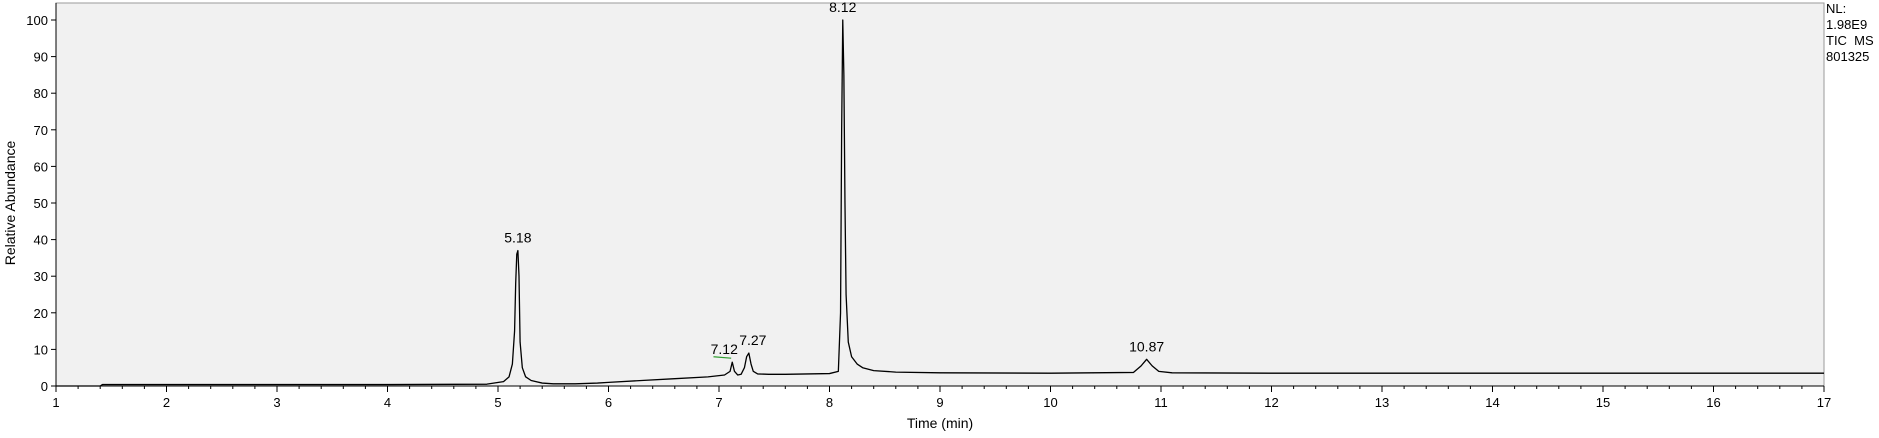  What do you see at coordinates (1836, 8) in the screenshot?
I see `info-line: NL:` at bounding box center [1836, 8].